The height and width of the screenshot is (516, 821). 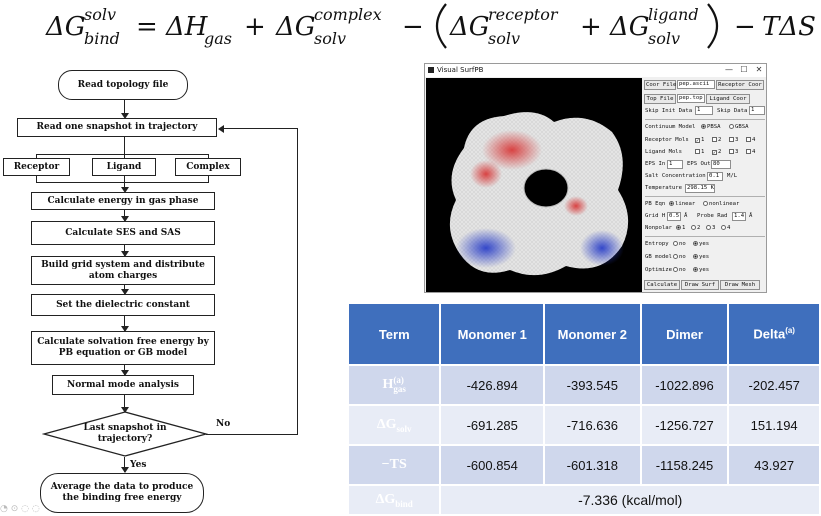 What do you see at coordinates (757, 110) in the screenshot?
I see `skip-data-field: 1` at bounding box center [757, 110].